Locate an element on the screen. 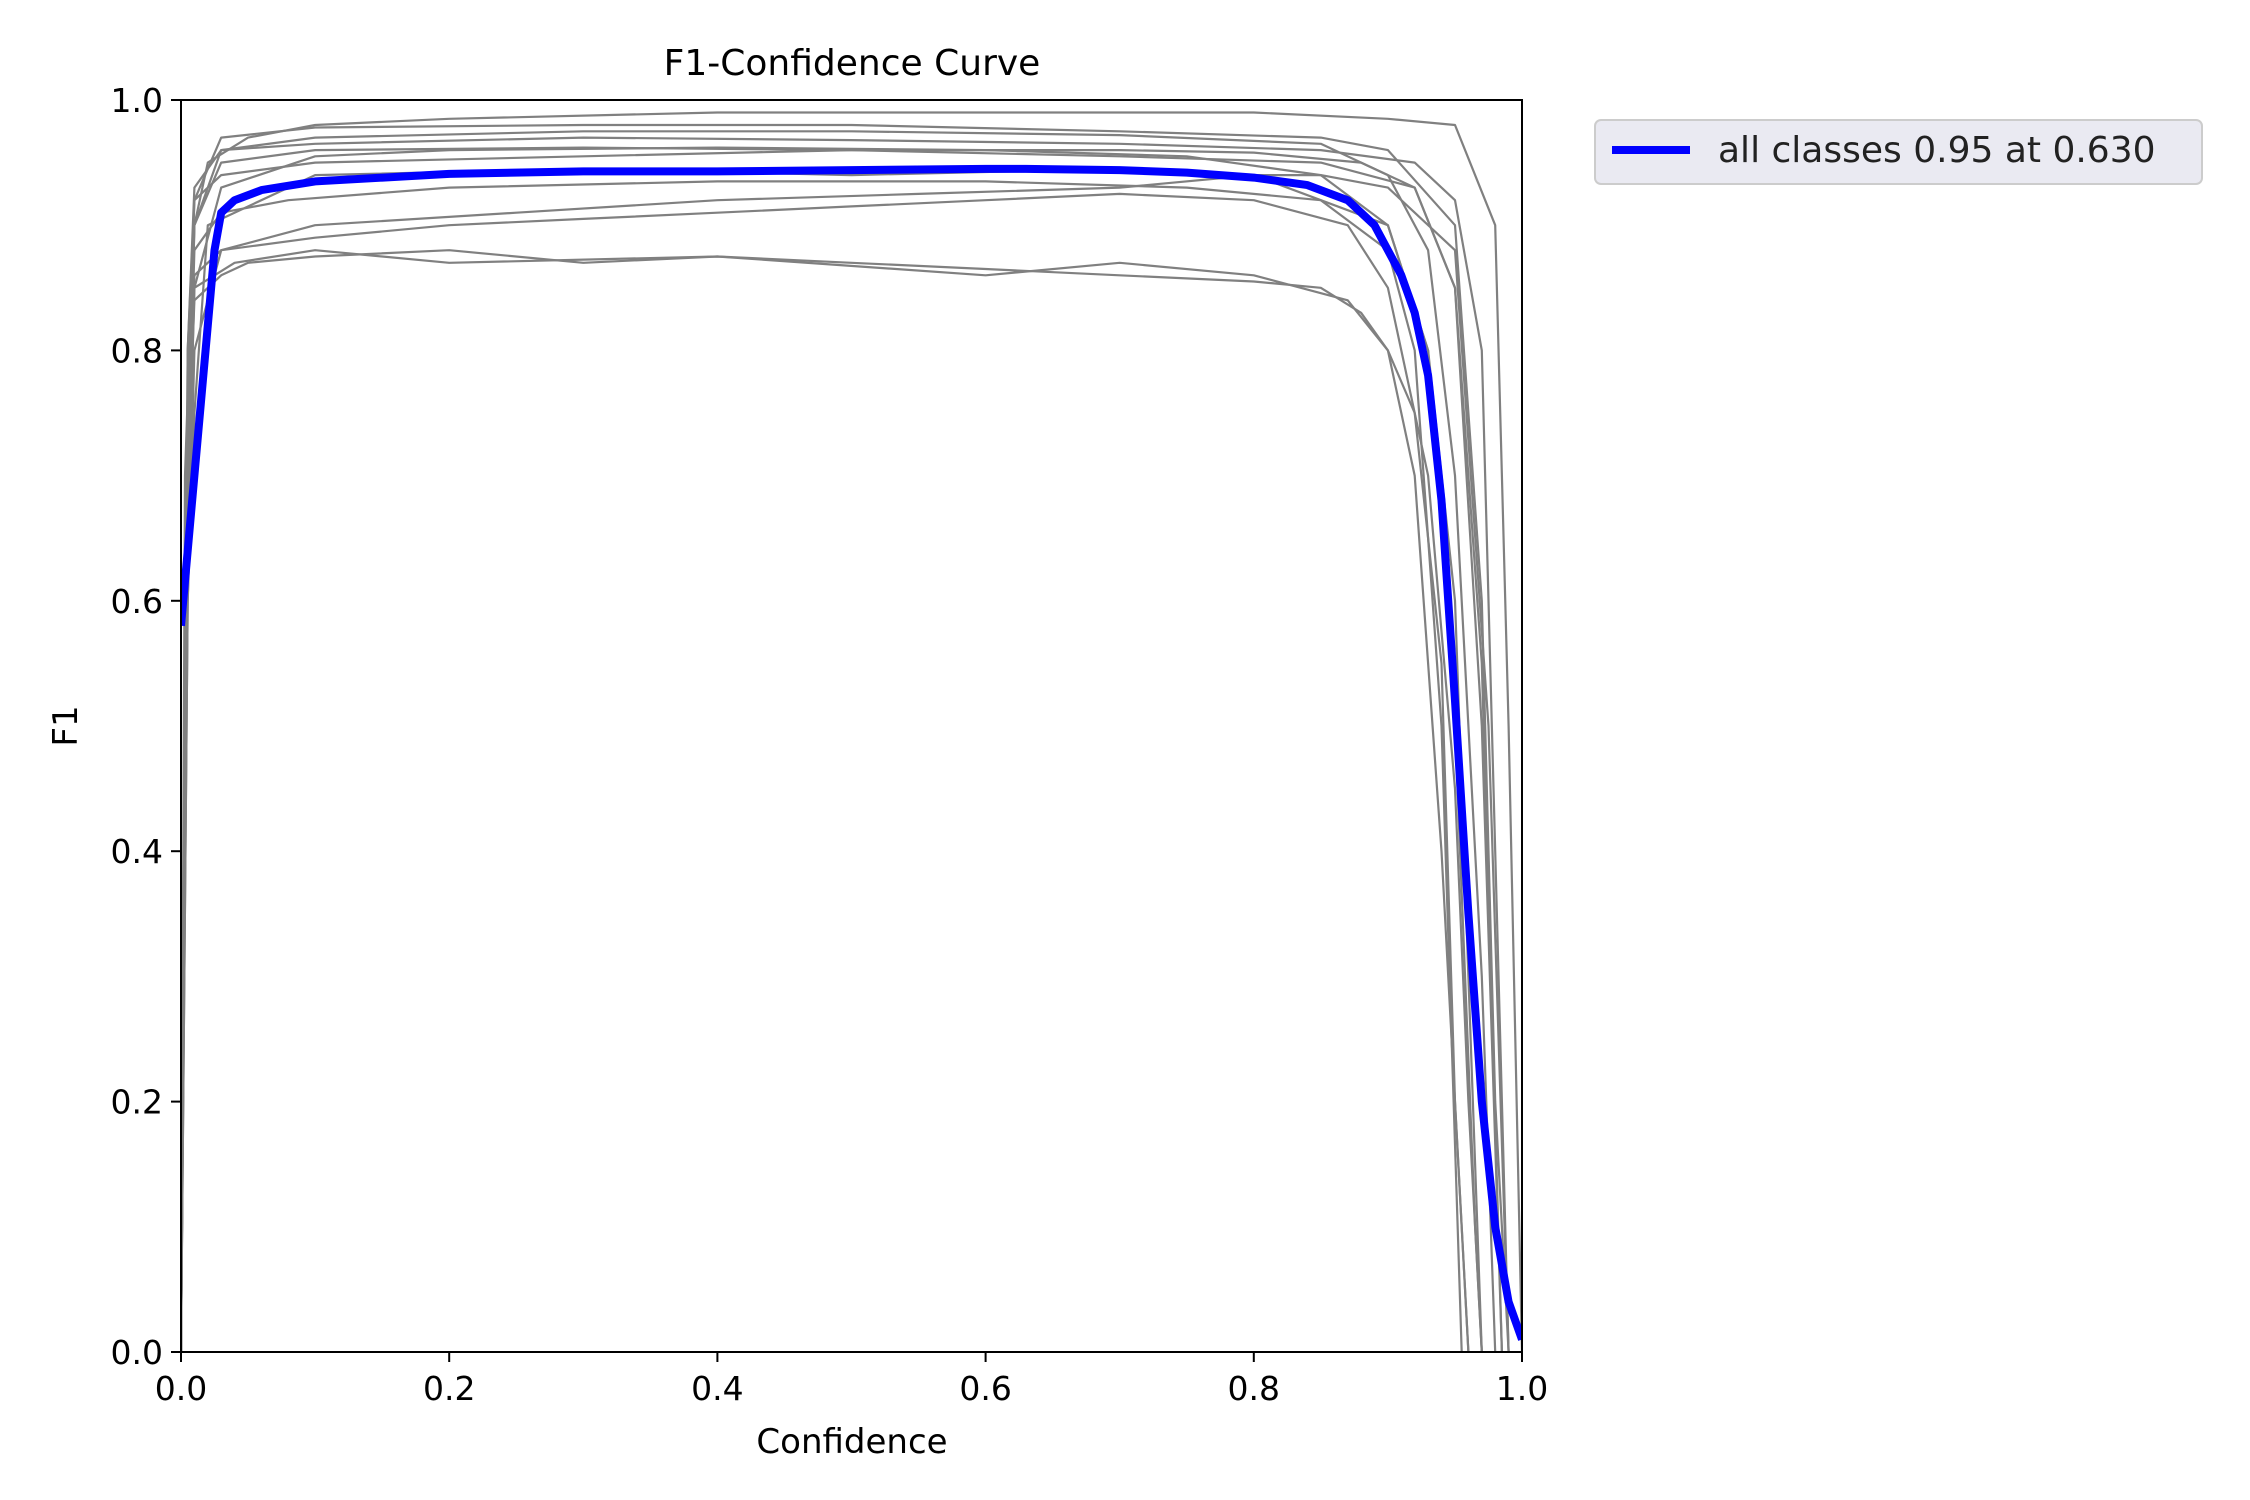 This screenshot has height=1500, width=2250. y-axis: 0.0 0.2 0.4 0.6 0.8 1.0 is located at coordinates (146, 726).